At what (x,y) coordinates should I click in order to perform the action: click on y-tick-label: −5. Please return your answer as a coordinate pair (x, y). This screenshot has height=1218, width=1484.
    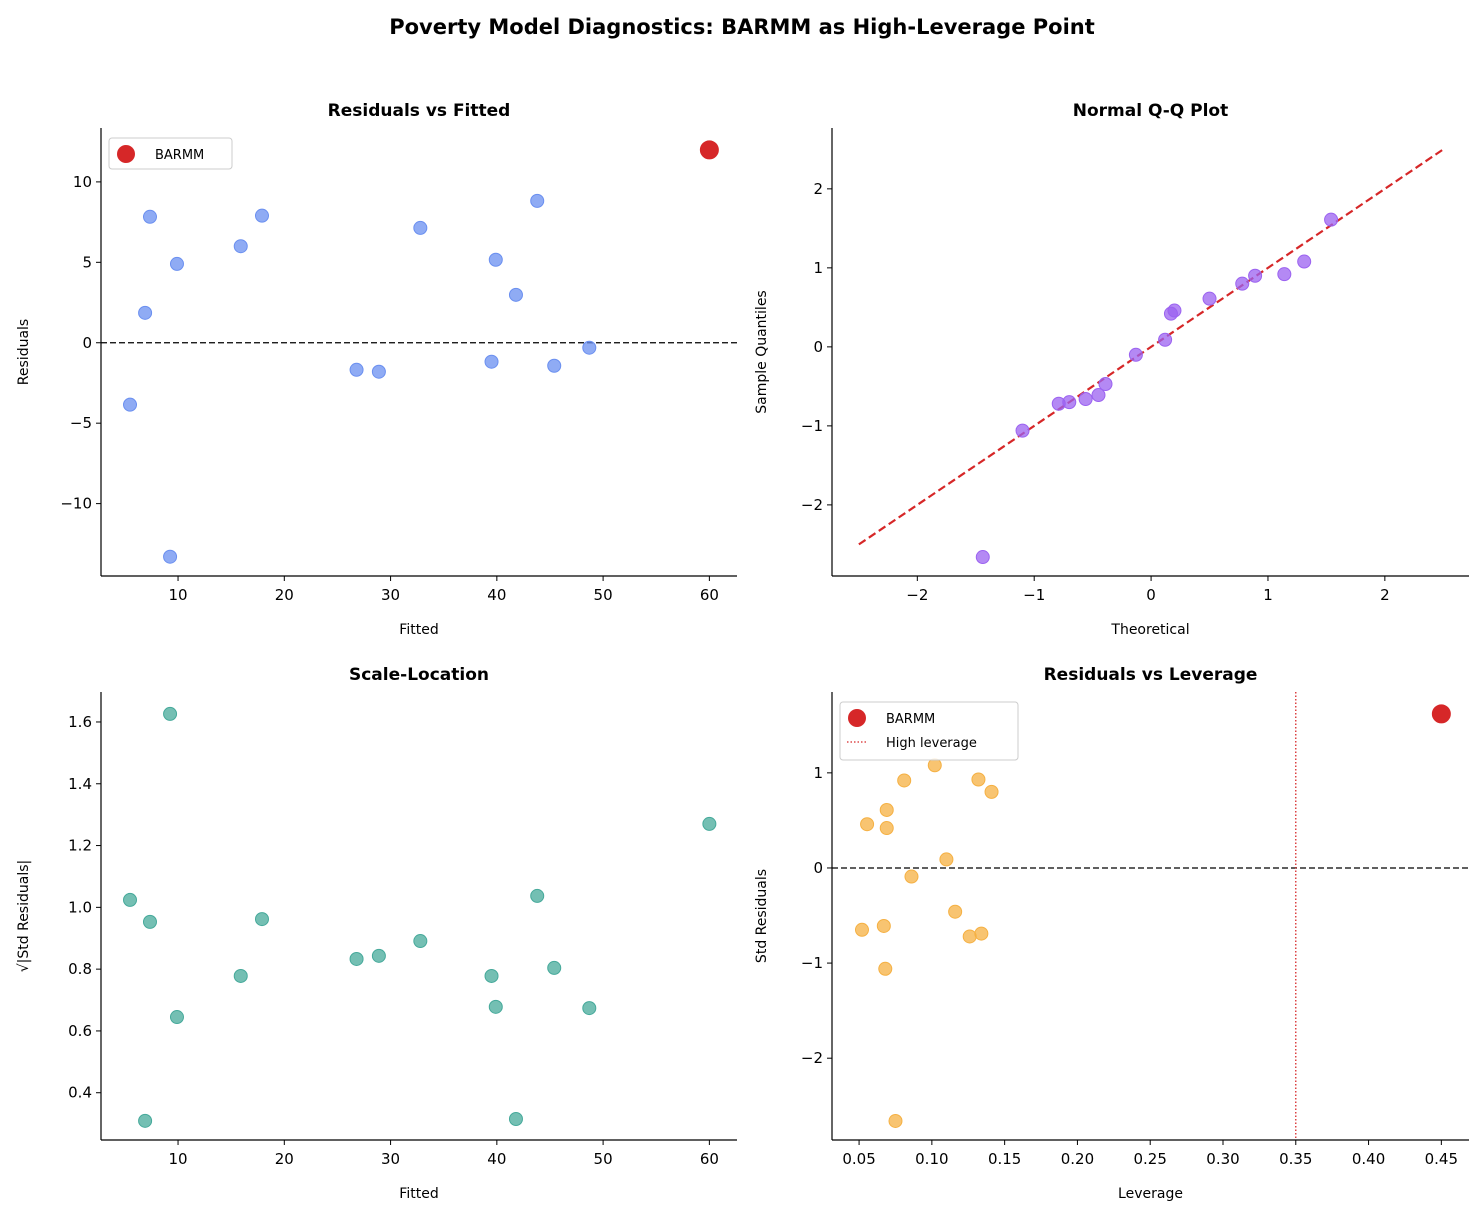
    Looking at the image, I should click on (81, 423).